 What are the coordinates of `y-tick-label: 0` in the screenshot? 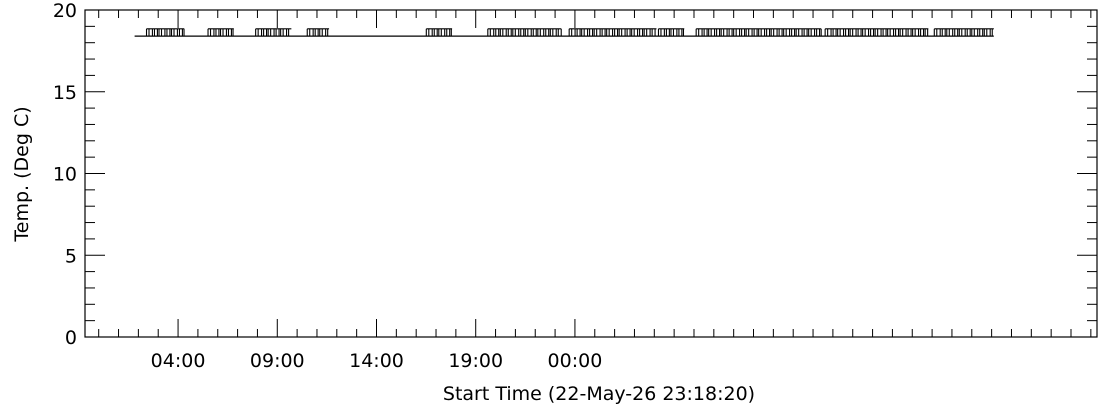 It's located at (71, 338).